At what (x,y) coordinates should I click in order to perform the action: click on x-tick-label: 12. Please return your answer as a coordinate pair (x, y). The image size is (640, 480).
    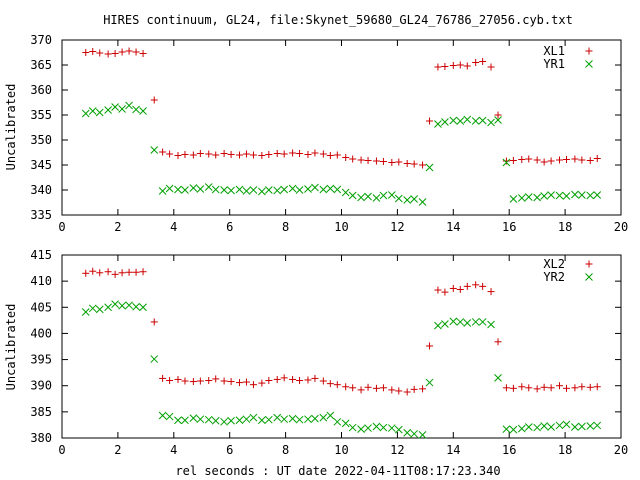
    Looking at the image, I should click on (397, 450).